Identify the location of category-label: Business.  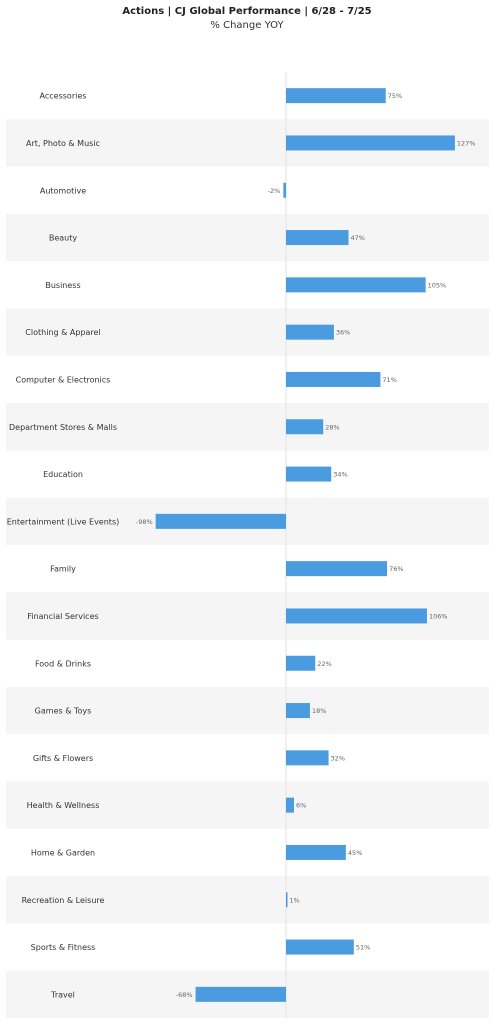
(62, 285).